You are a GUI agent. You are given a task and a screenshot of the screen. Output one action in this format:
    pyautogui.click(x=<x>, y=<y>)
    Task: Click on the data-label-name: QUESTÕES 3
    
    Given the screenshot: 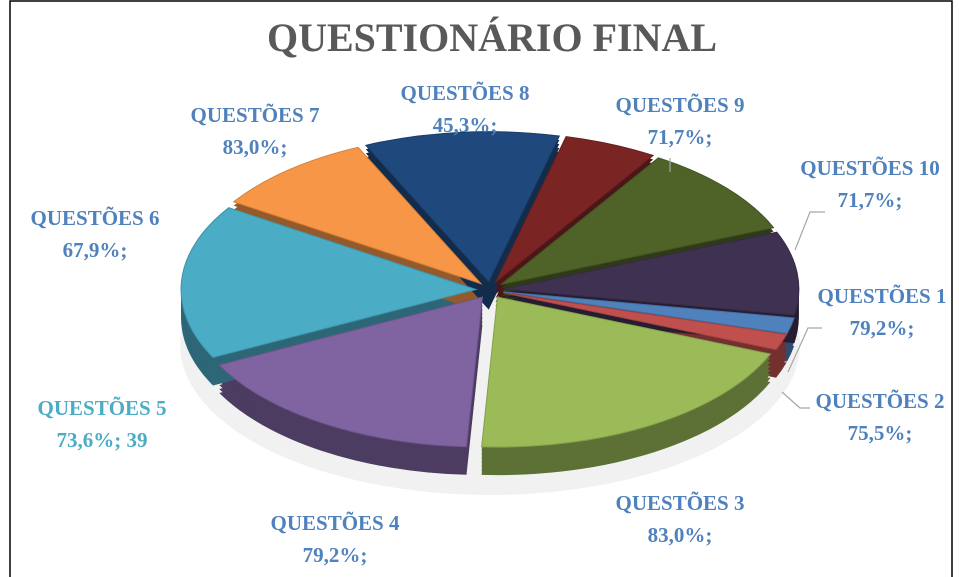 What is the action you would take?
    pyautogui.click(x=680, y=503)
    